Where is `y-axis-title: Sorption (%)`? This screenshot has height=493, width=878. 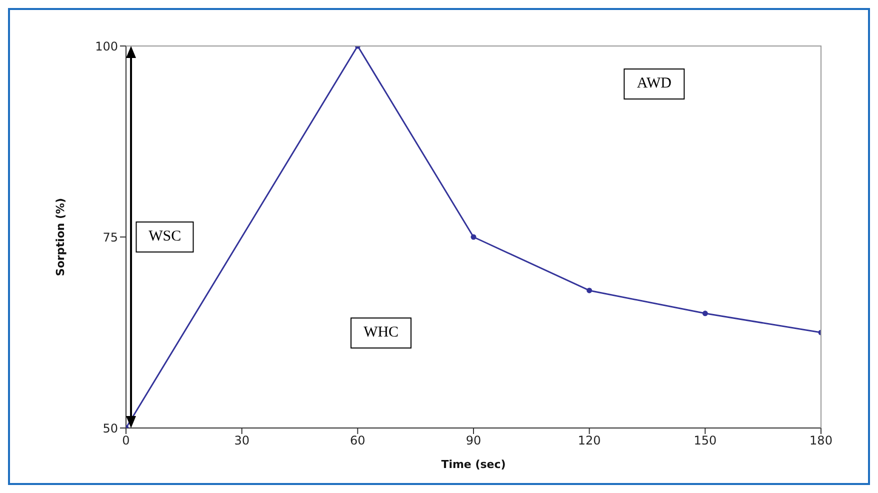
y-axis-title: Sorption (%) is located at coordinates (60, 237).